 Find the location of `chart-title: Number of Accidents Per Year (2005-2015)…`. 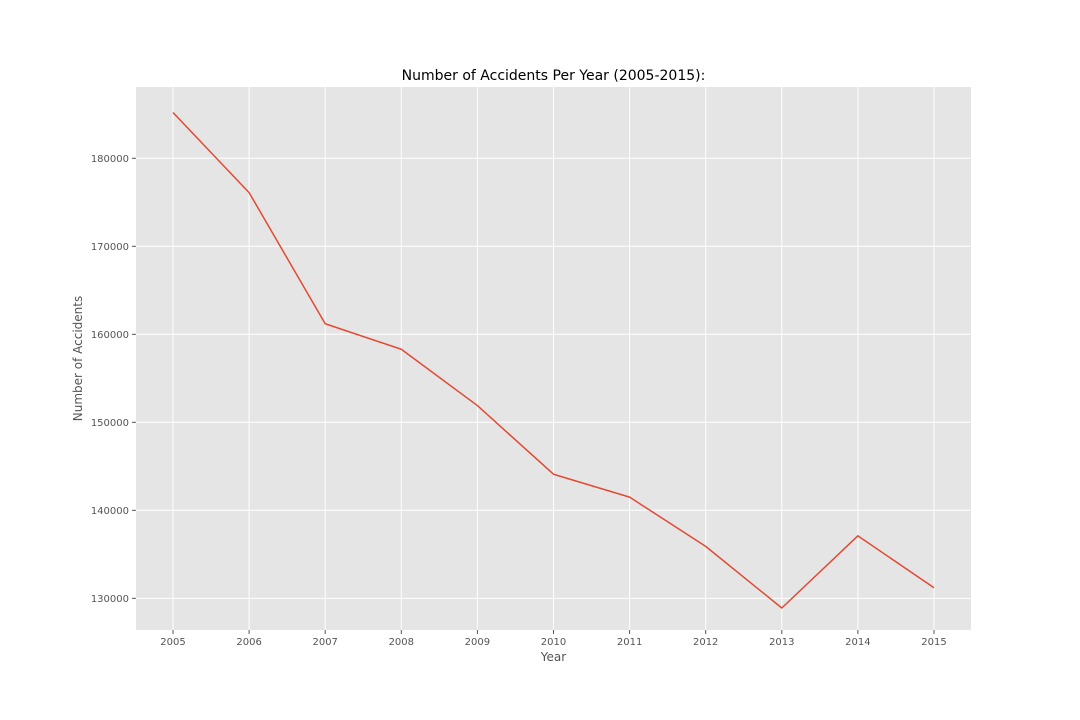

chart-title: Number of Accidents Per Year (2005-2015)… is located at coordinates (554, 76).